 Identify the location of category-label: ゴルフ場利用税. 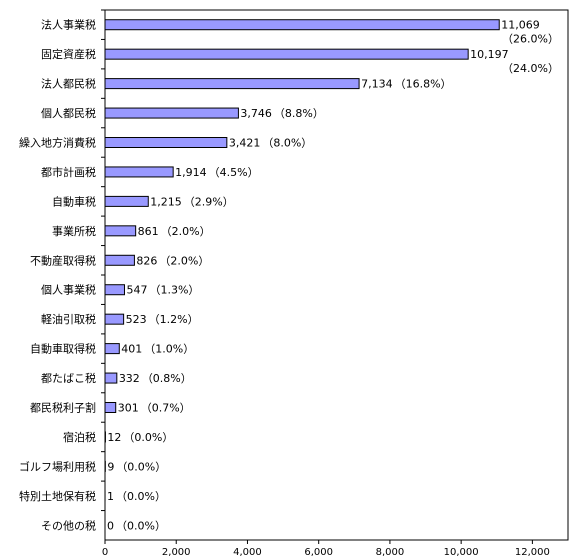
(57, 466).